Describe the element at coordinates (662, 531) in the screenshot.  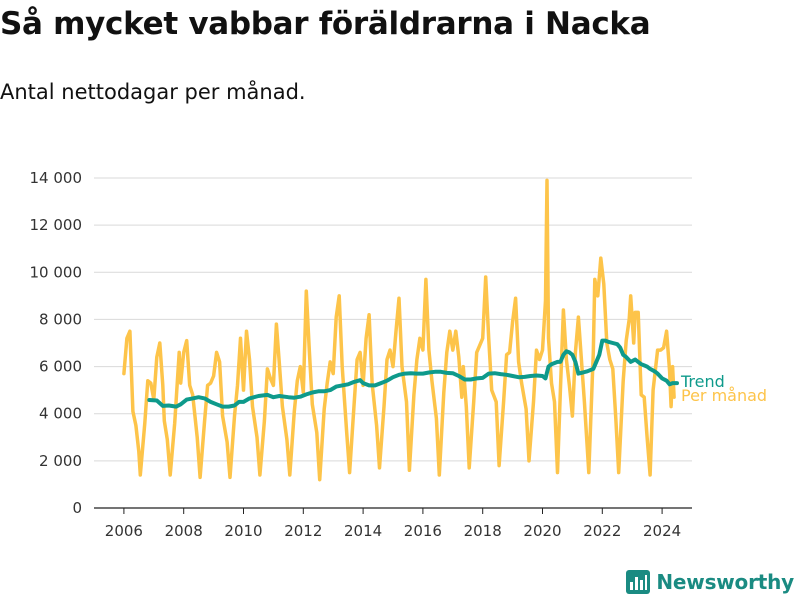
I see `x-tick-label: 2024` at that location.